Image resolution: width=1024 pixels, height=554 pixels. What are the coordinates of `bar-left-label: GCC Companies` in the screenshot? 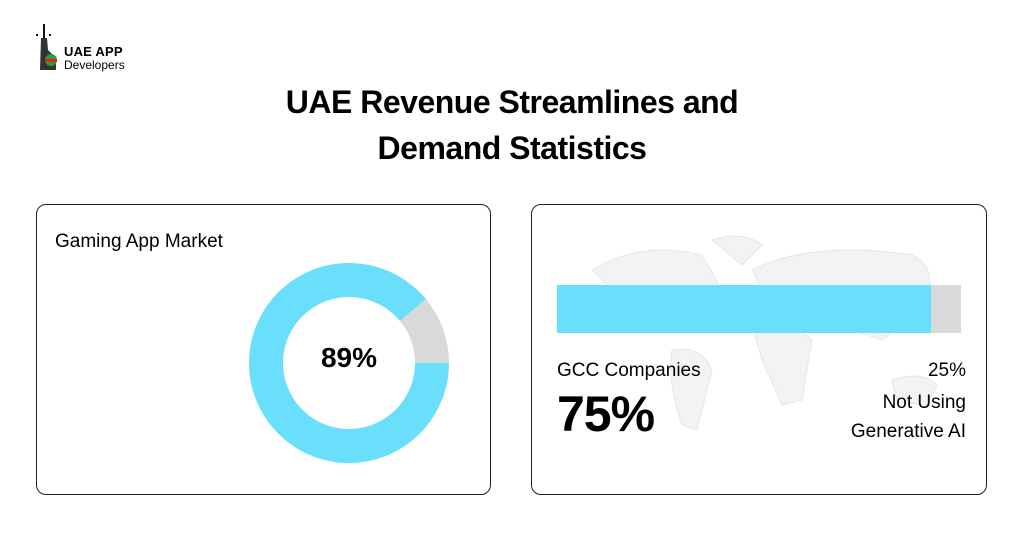 It's located at (629, 370).